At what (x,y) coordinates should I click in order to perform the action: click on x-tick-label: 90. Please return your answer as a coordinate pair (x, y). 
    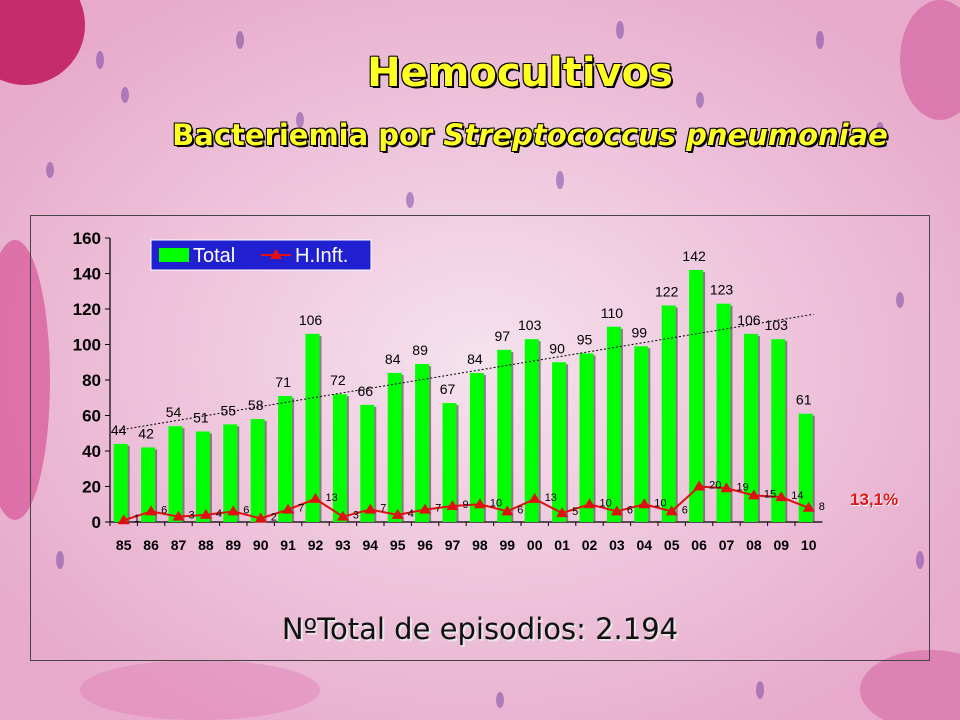
    Looking at the image, I should click on (261, 545).